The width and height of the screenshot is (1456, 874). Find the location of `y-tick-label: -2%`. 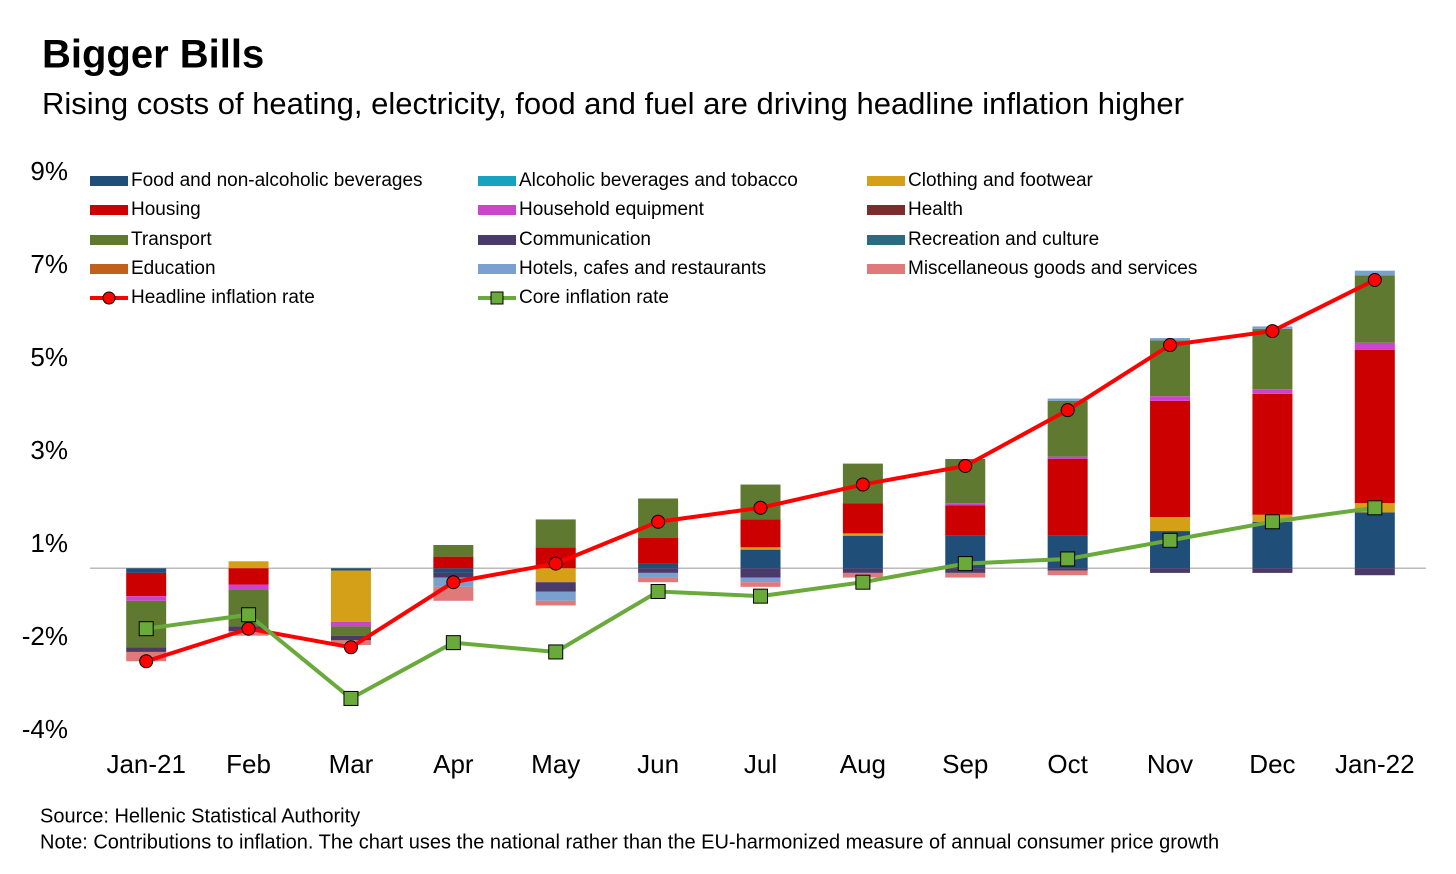

y-tick-label: -2% is located at coordinates (45, 636).